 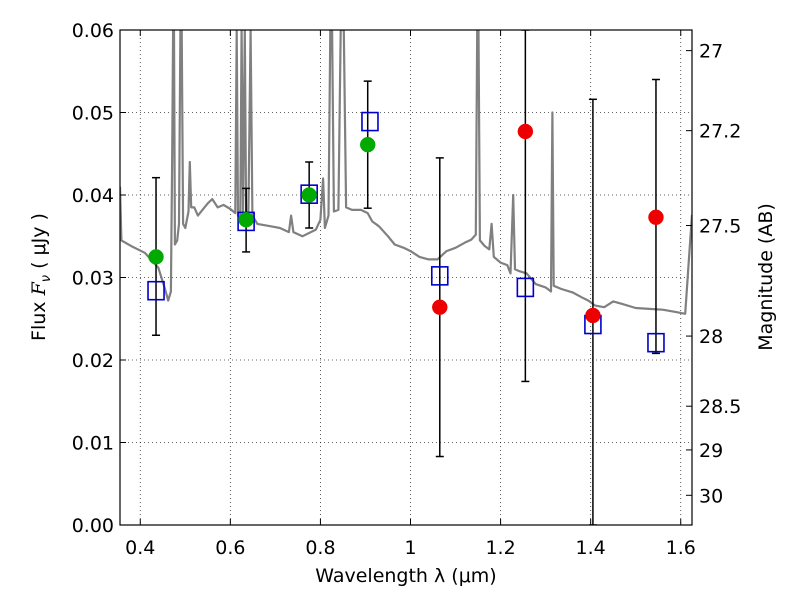 I want to click on x-tick-label: 0.8, so click(x=320, y=548).